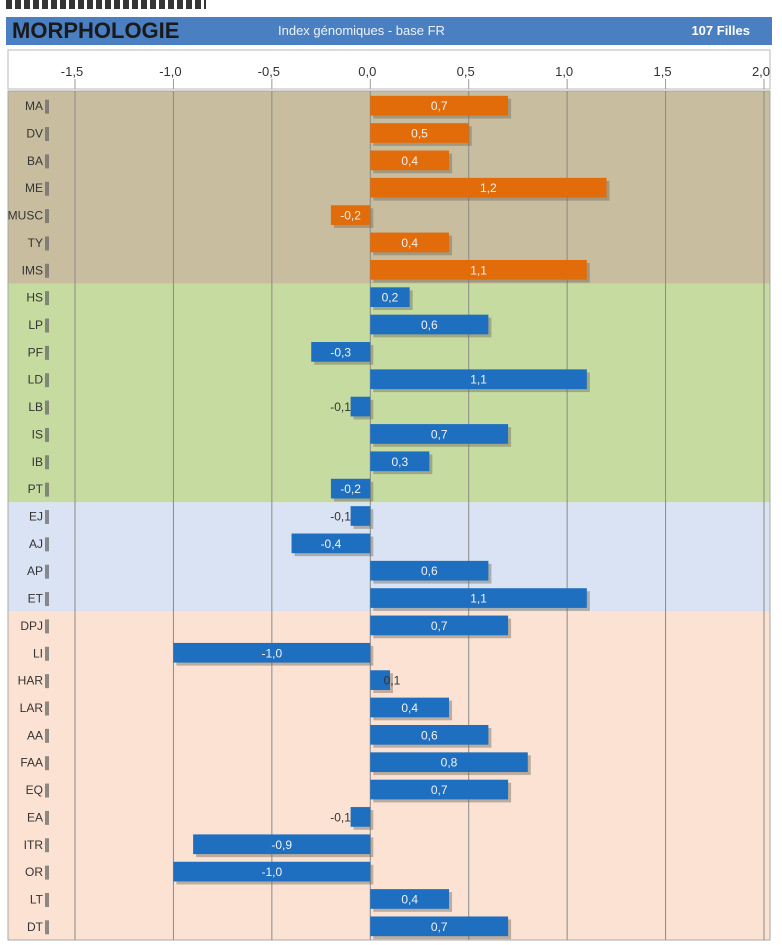 Image resolution: width=782 pixels, height=945 pixels. What do you see at coordinates (170, 71) in the screenshot?
I see `x-tick-label: -1,0` at bounding box center [170, 71].